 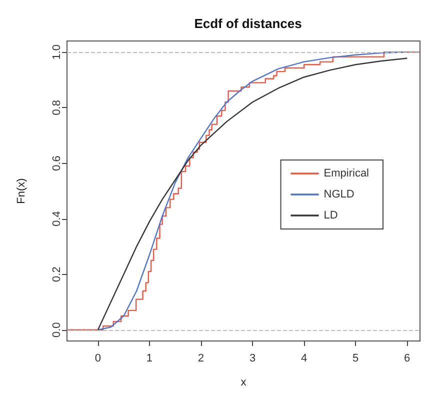 I want to click on legend-label: LD, so click(x=331, y=216).